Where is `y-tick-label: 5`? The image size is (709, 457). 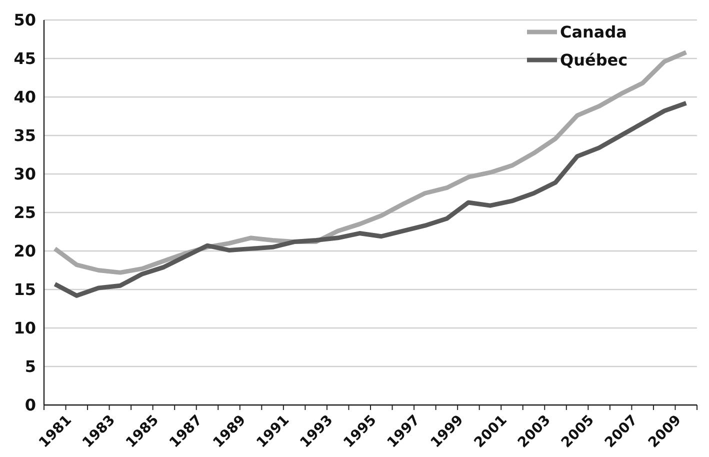 y-tick-label: 5 is located at coordinates (30, 366).